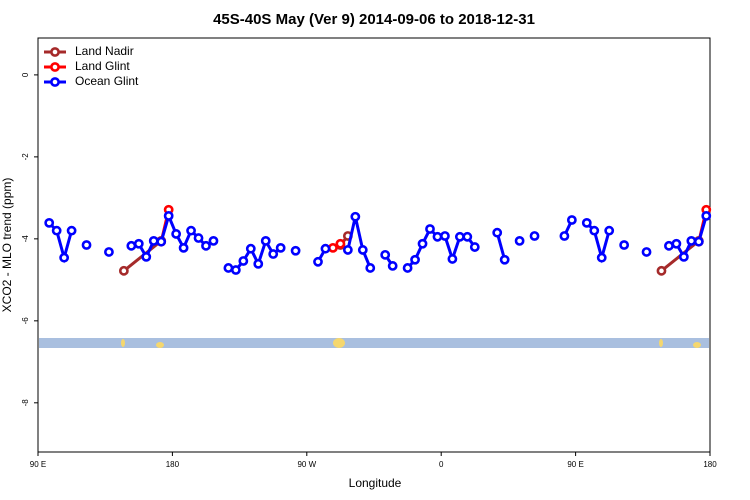 Image resolution: width=750 pixels, height=500 pixels. What do you see at coordinates (441, 464) in the screenshot?
I see `x-tick-label: 0` at bounding box center [441, 464].